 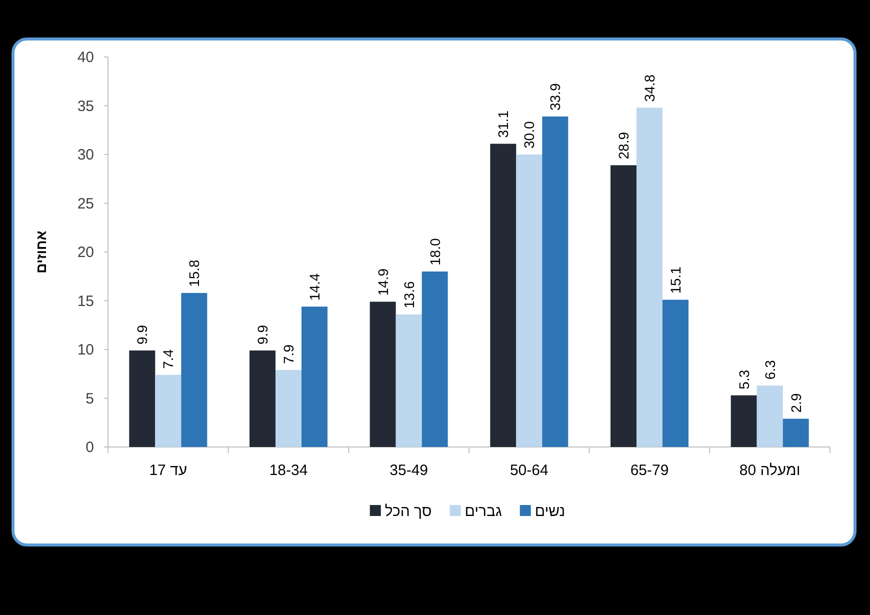 I want to click on data-label: 34.8, so click(x=650, y=88).